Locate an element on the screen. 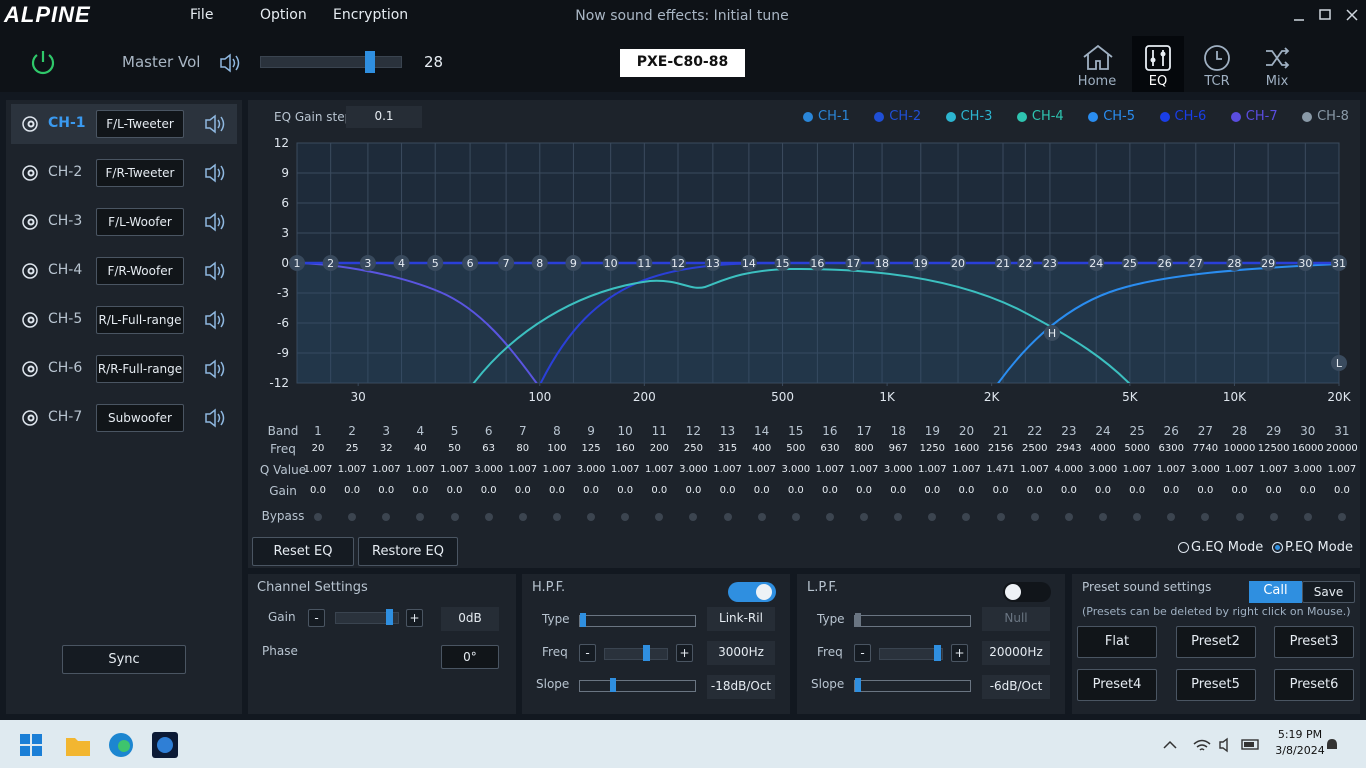 The height and width of the screenshot is (768, 1366). phase-value: 0° is located at coordinates (470, 657).